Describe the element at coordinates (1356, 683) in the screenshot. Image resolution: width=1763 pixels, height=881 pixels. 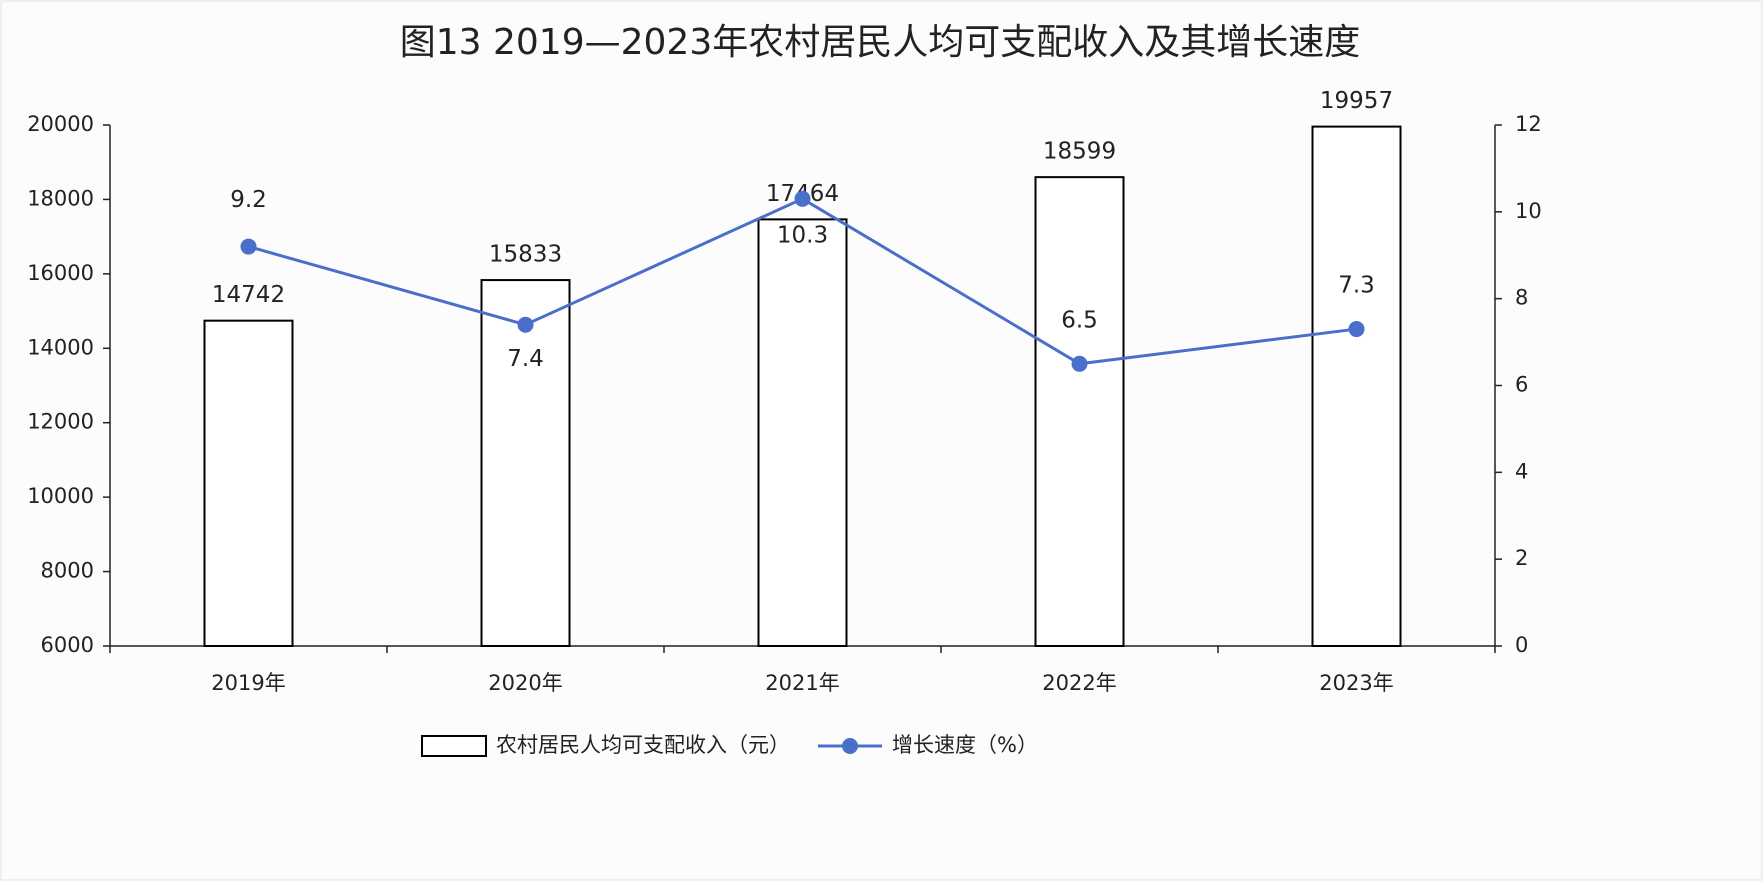
I see `x-tick-label: 2023年` at that location.